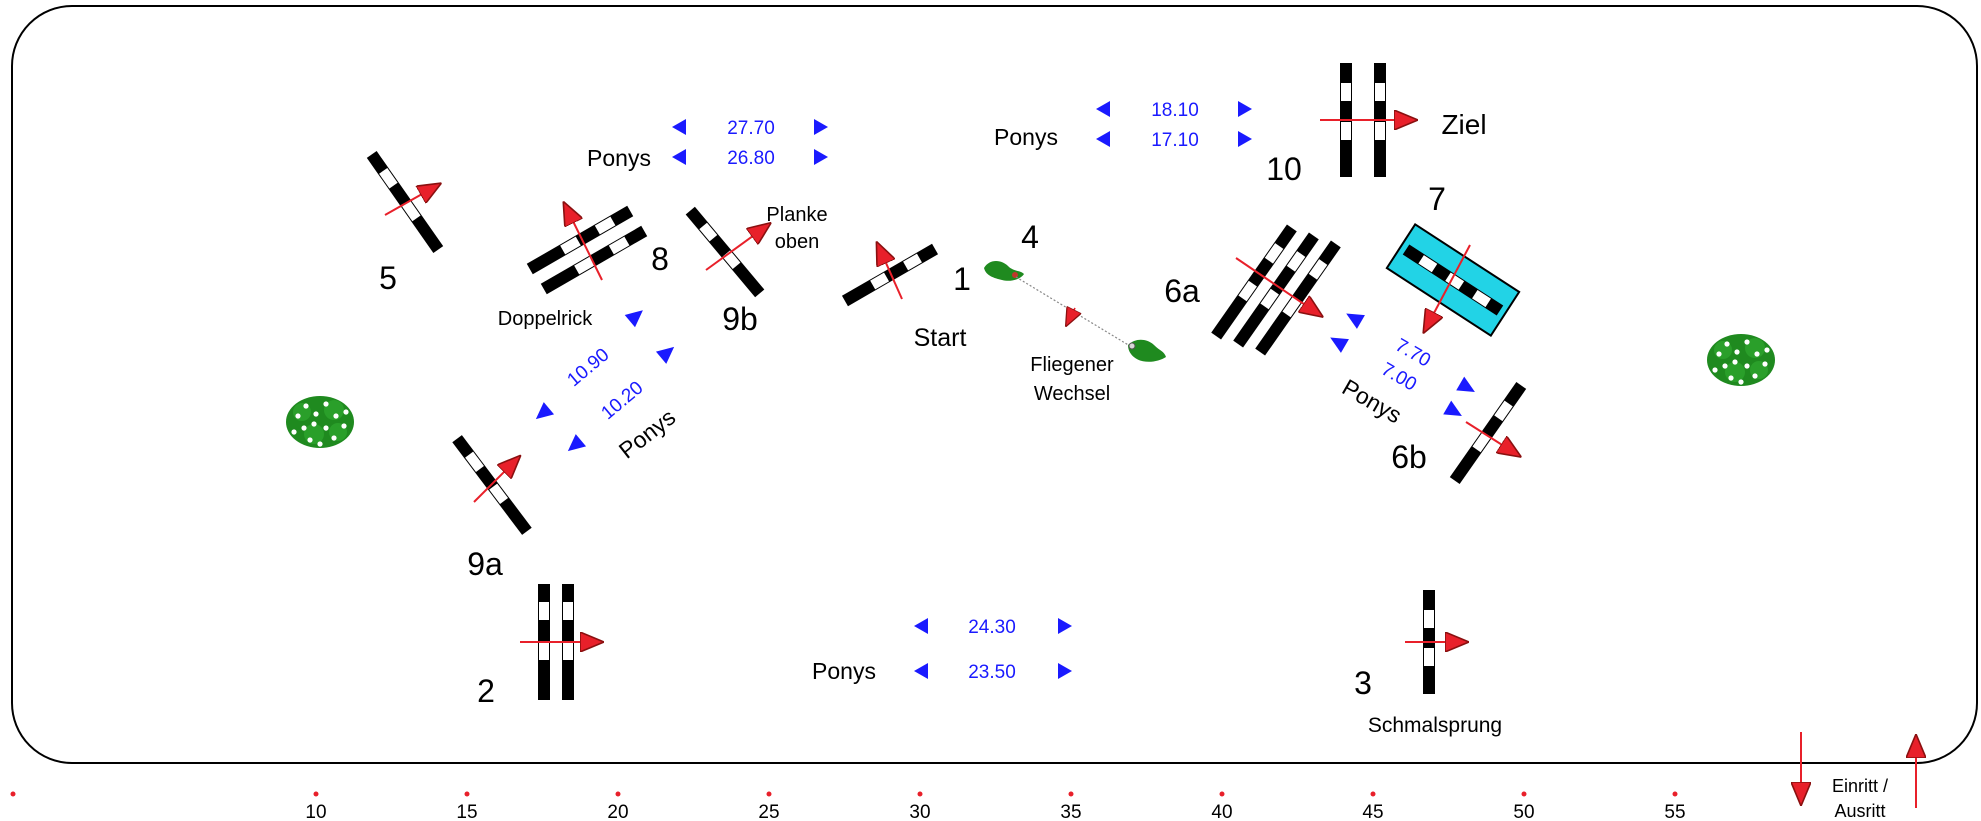  I want to click on obstacle-label-10: 10, so click(1284, 169).